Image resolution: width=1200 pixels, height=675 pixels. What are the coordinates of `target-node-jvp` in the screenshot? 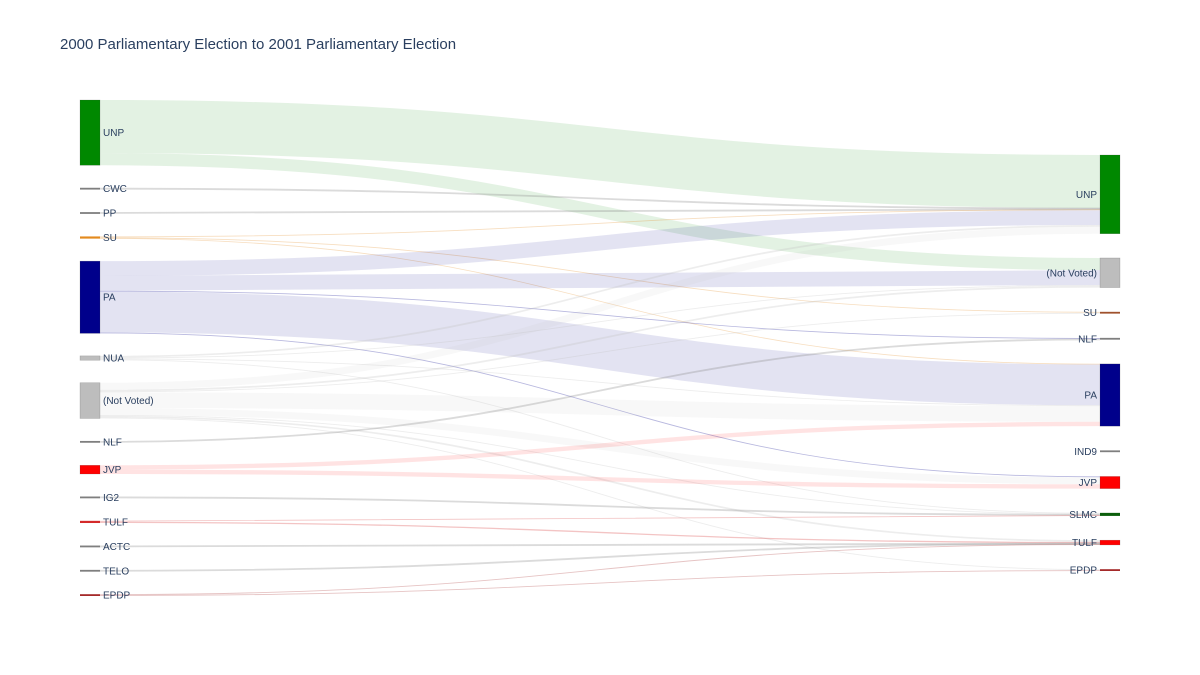 It's located at (1110, 482).